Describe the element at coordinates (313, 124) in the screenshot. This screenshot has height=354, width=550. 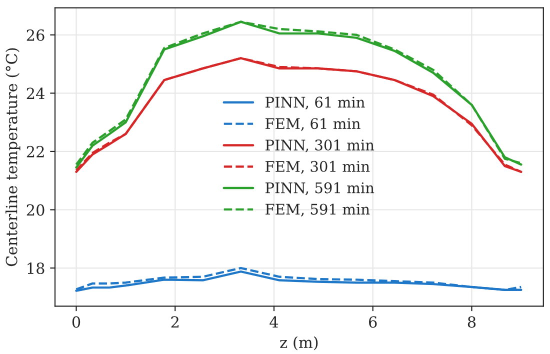
I see `legend-label: FEM, 61 min` at that location.